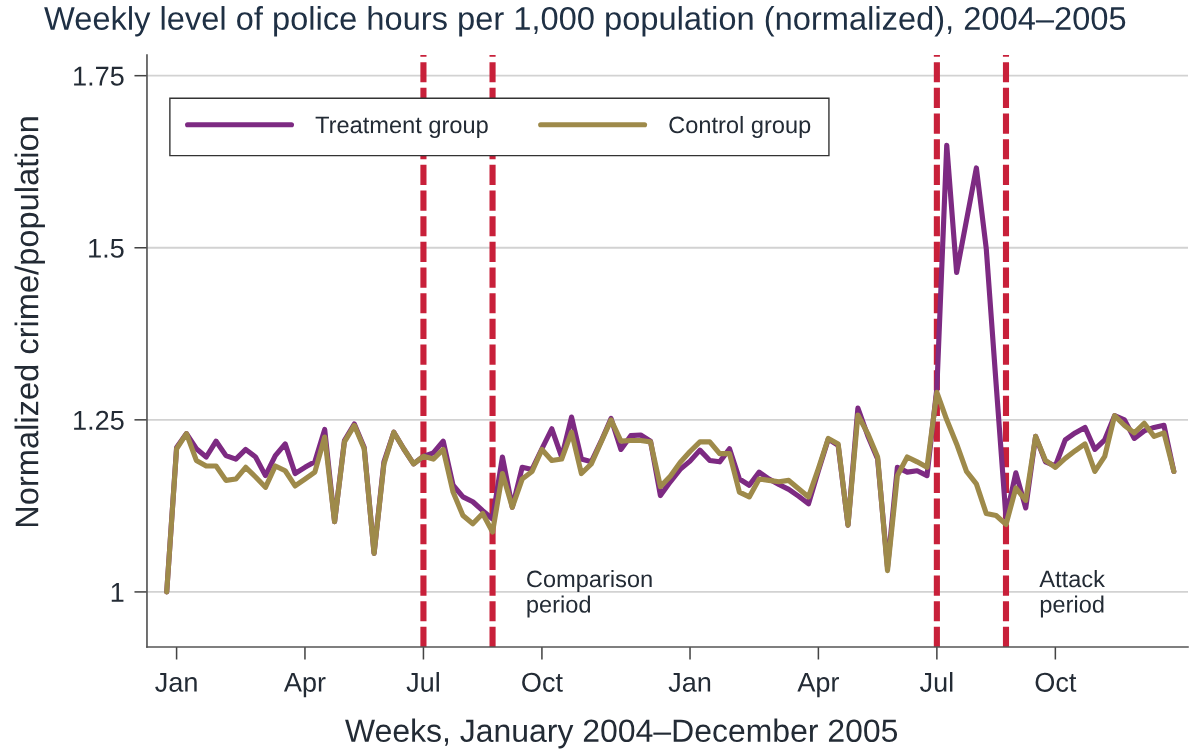  Describe the element at coordinates (1072, 593) in the screenshot. I see `ref-line-label: Attack period` at that location.